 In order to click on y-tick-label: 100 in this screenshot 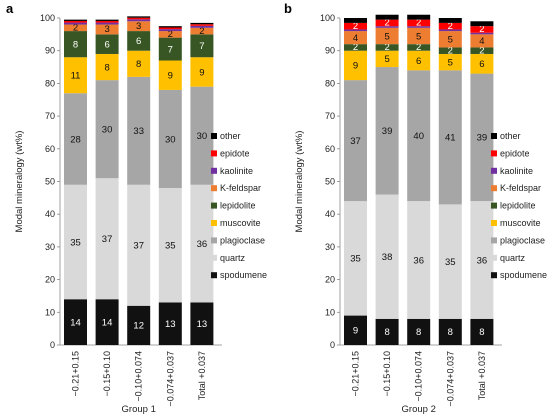, I will do `click(327, 18)`.